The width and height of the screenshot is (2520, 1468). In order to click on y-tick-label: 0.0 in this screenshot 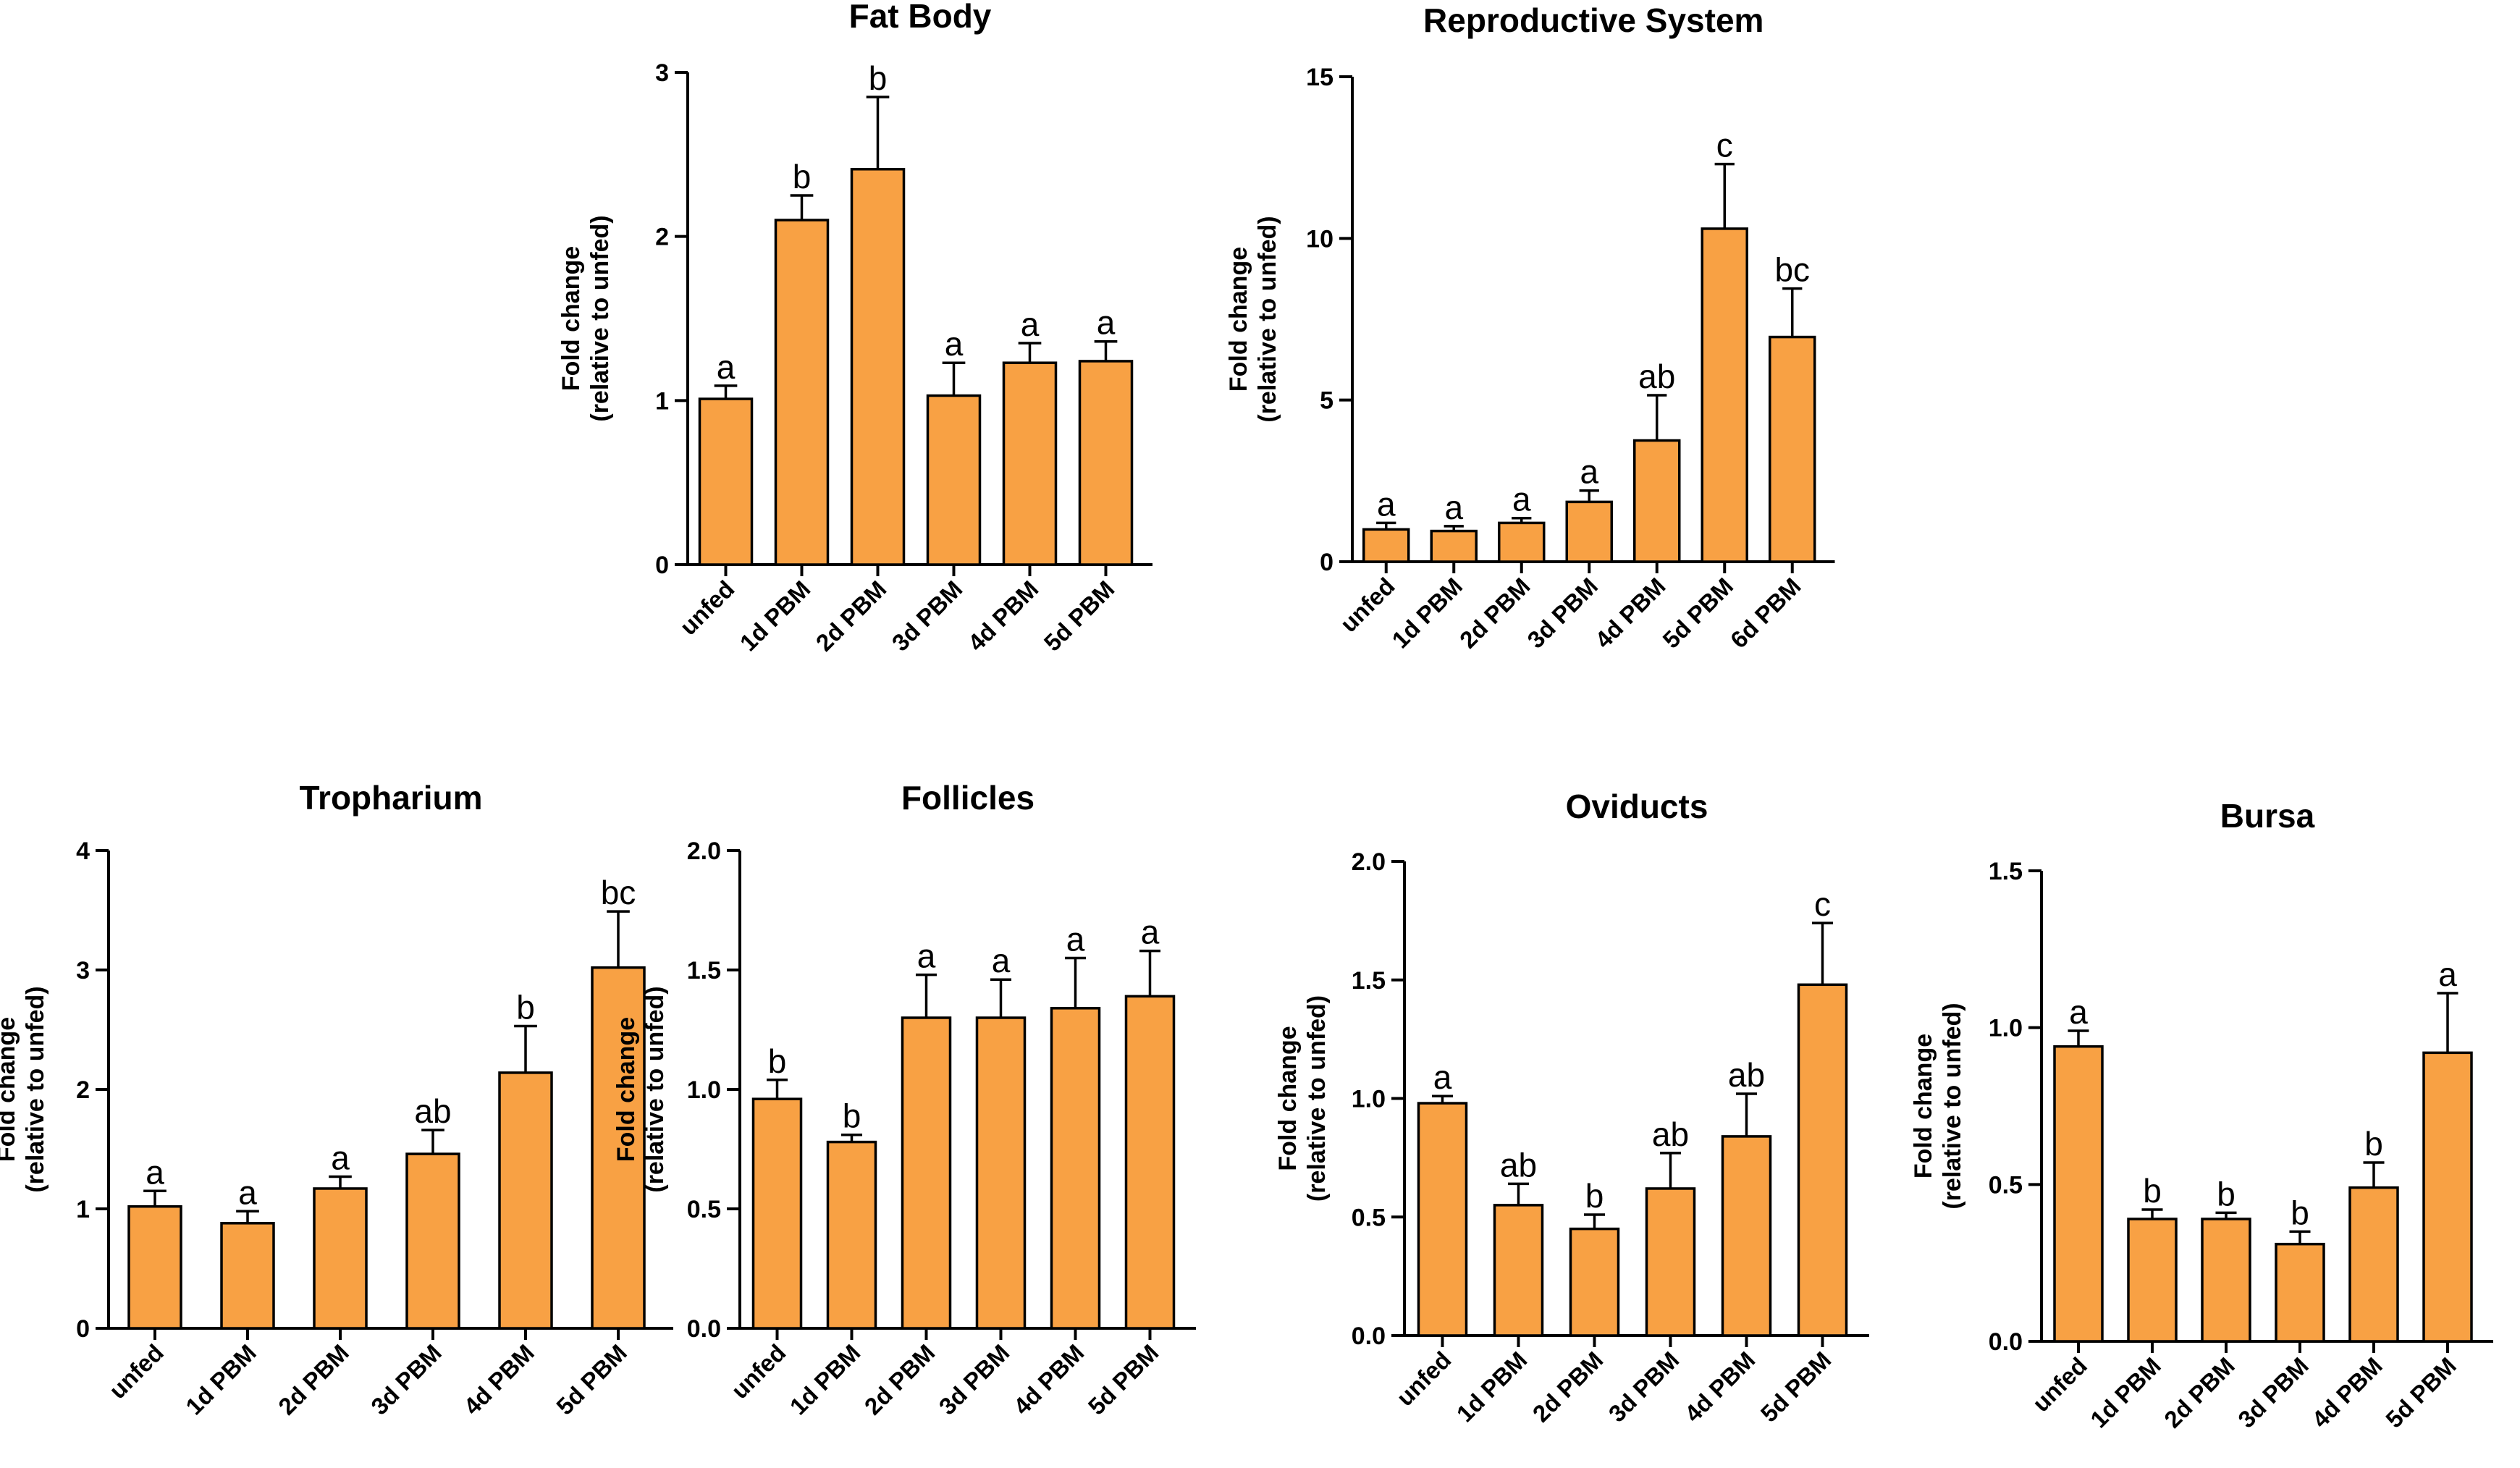, I will do `click(704, 1329)`.